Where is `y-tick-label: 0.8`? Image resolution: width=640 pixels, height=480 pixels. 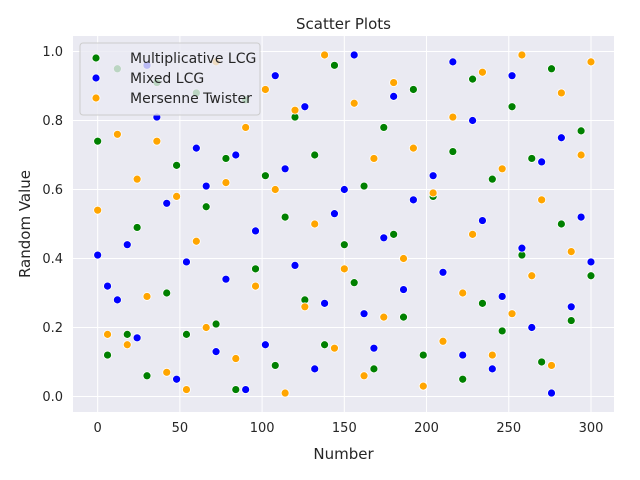 y-tick-label: 0.8 is located at coordinates (52, 121).